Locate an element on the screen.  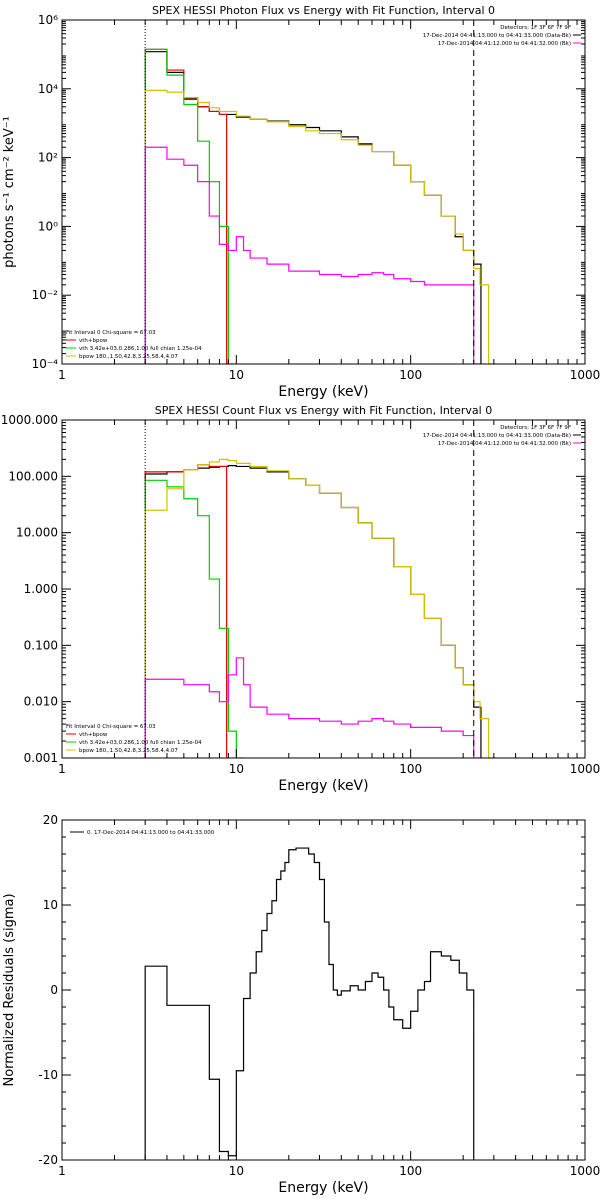
y-tick-label: 0.001 is located at coordinates (41, 758).